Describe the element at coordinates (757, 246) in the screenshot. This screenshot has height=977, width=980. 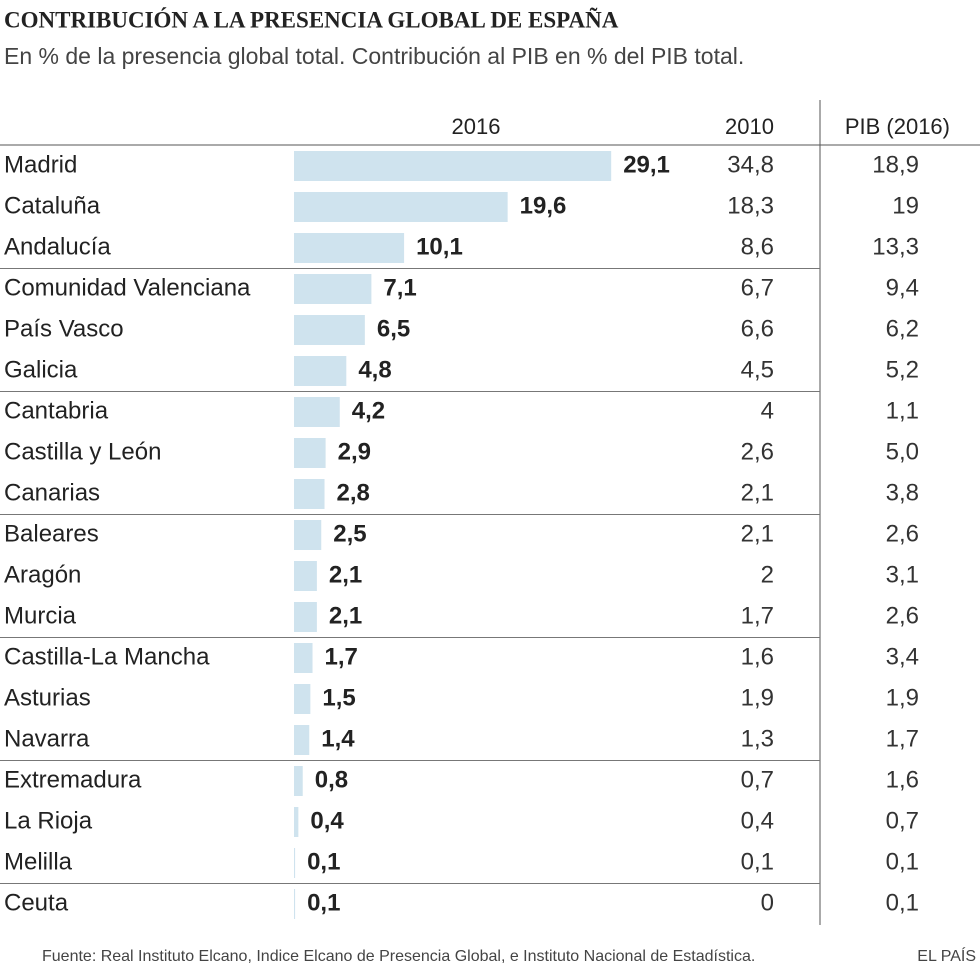
I see `cell-2010: 8,6` at that location.